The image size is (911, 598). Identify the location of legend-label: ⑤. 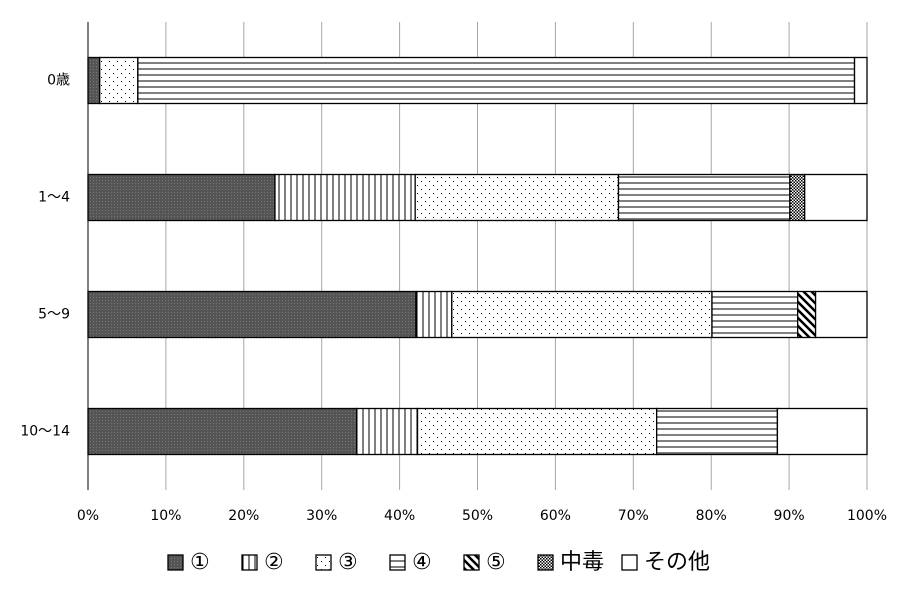
(496, 562).